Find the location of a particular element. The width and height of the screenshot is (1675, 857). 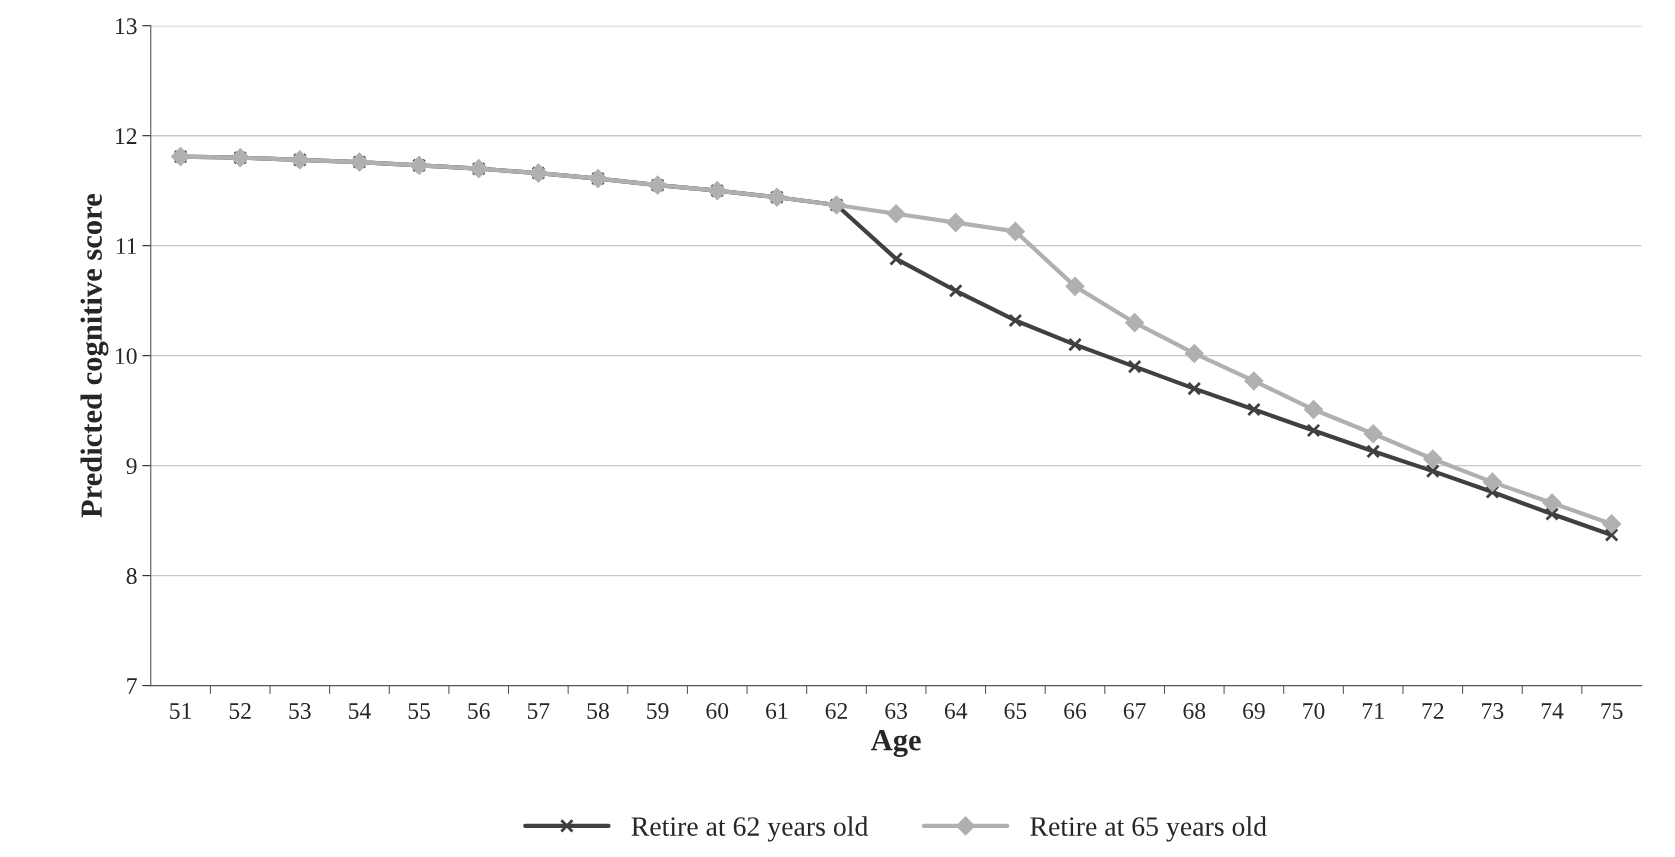

legend-label: Retire at 62 years old is located at coordinates (749, 829).